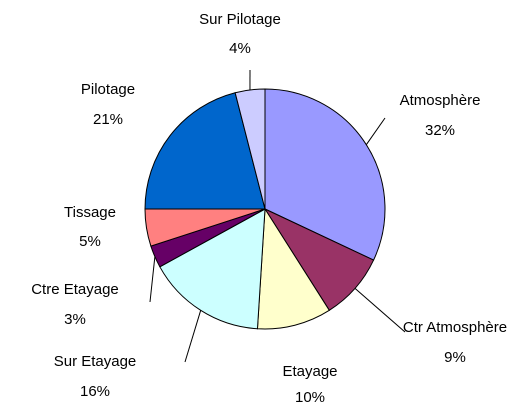 The image size is (520, 407). I want to click on slice-label: Ctre Etayage, so click(75, 289).